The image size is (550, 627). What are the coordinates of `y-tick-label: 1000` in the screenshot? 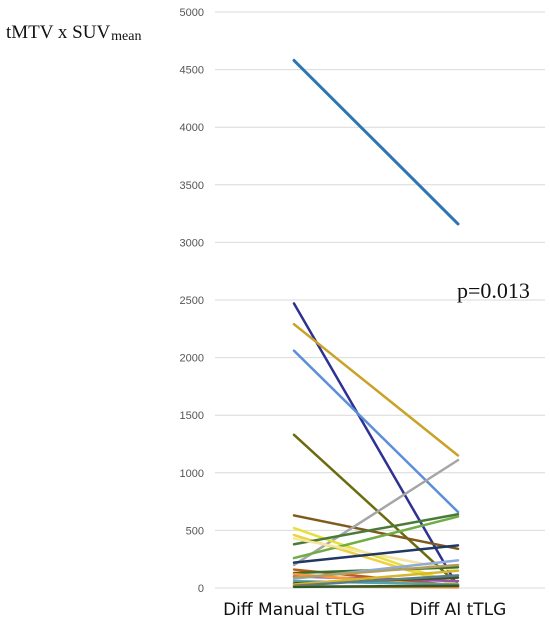 It's located at (192, 474).